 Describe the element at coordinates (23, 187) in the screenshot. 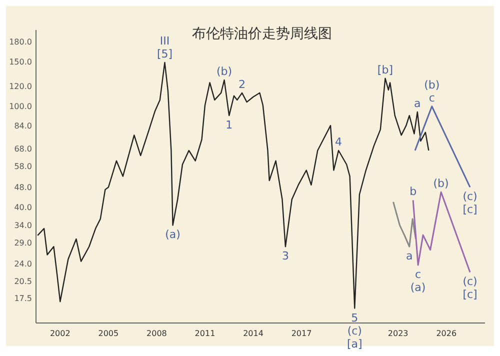

I see `y-tick-label: 48.0` at that location.